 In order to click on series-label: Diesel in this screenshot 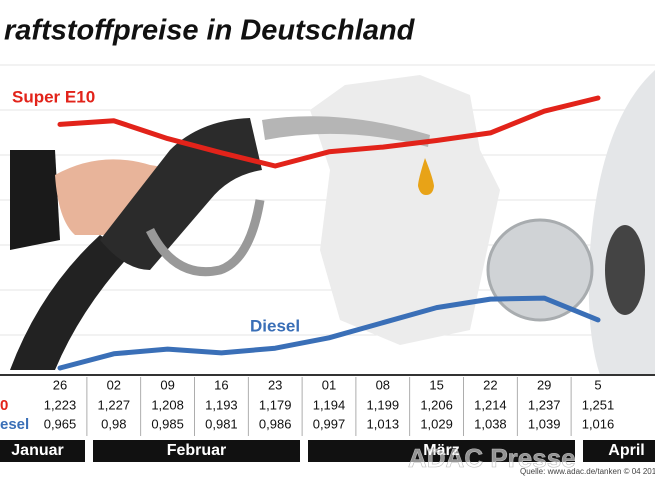, I will do `click(275, 325)`.